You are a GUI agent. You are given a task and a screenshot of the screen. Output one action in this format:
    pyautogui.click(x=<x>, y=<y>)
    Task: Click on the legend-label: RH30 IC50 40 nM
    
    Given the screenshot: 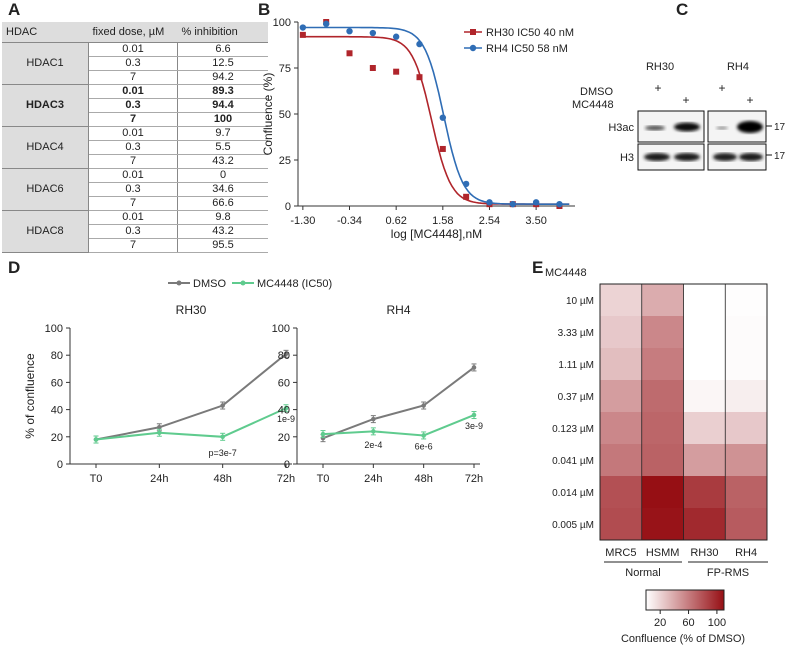 What is the action you would take?
    pyautogui.click(x=530, y=33)
    